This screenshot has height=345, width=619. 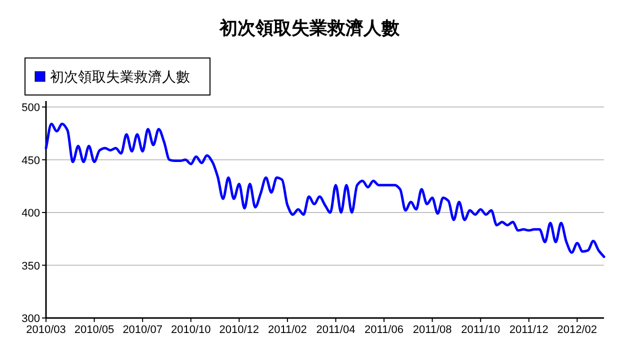 What do you see at coordinates (31, 214) in the screenshot?
I see `y-tick-label: 400` at bounding box center [31, 214].